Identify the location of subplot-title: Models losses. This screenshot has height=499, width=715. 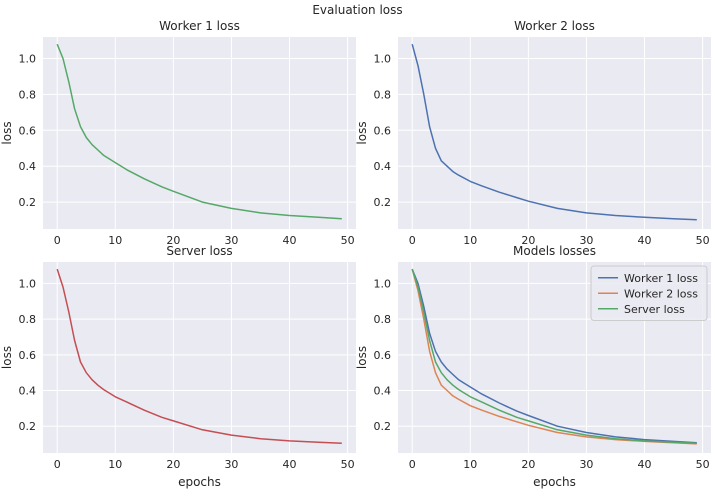
(554, 251).